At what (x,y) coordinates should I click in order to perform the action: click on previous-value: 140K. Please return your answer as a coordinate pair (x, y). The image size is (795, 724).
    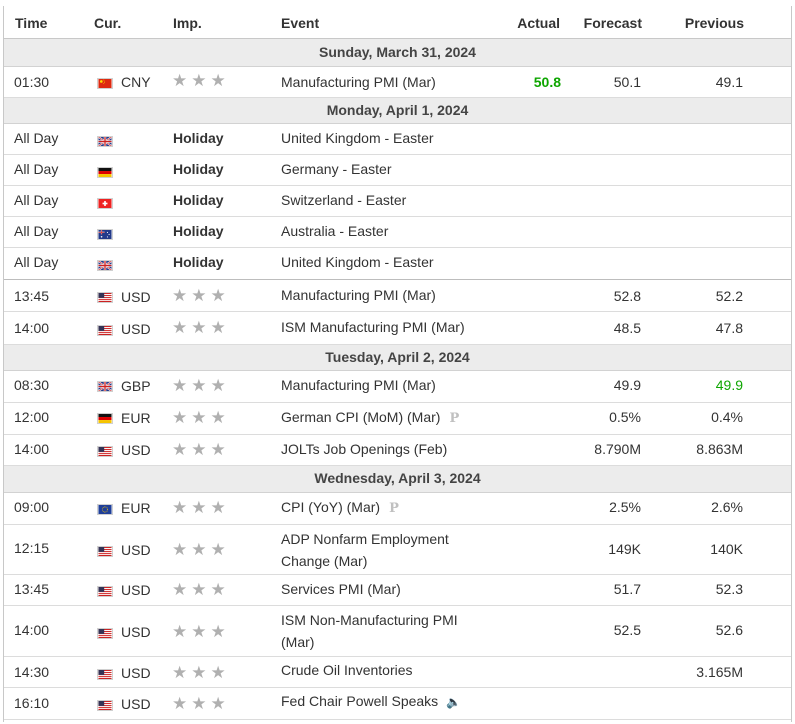
    Looking at the image, I should click on (726, 549).